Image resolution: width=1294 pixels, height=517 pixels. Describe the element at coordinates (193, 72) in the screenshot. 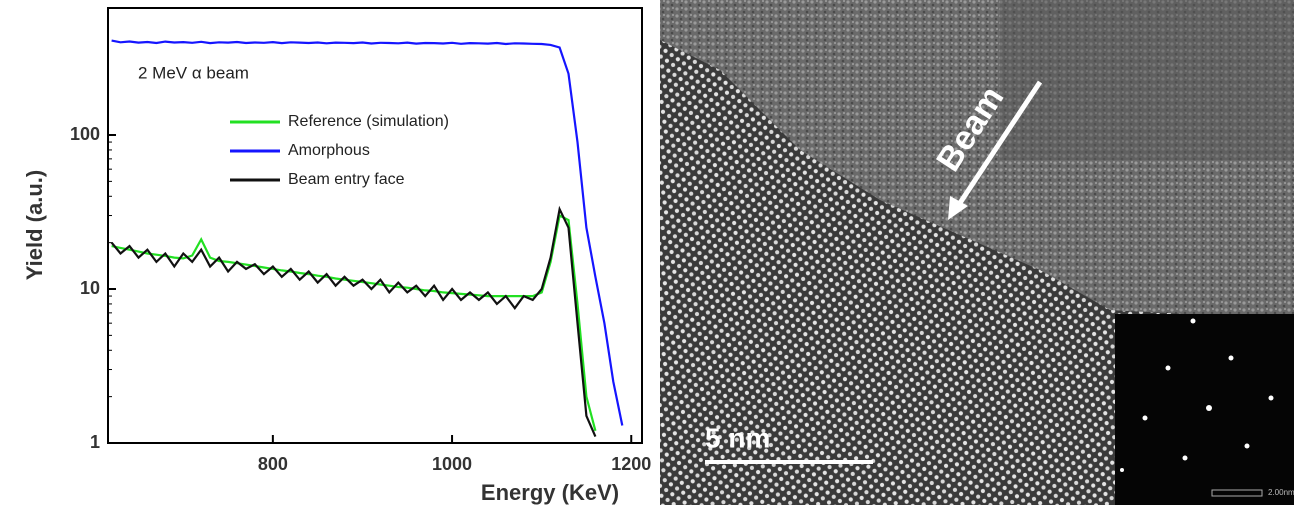

I see `annotation: 2 MeV α beam` at that location.